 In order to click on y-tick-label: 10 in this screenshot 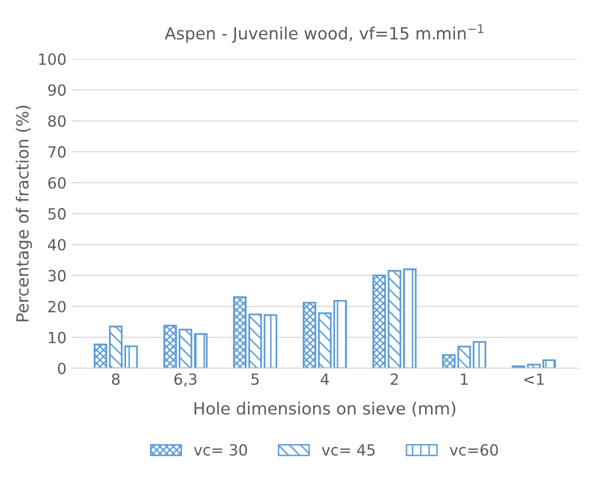, I will do `click(57, 338)`.